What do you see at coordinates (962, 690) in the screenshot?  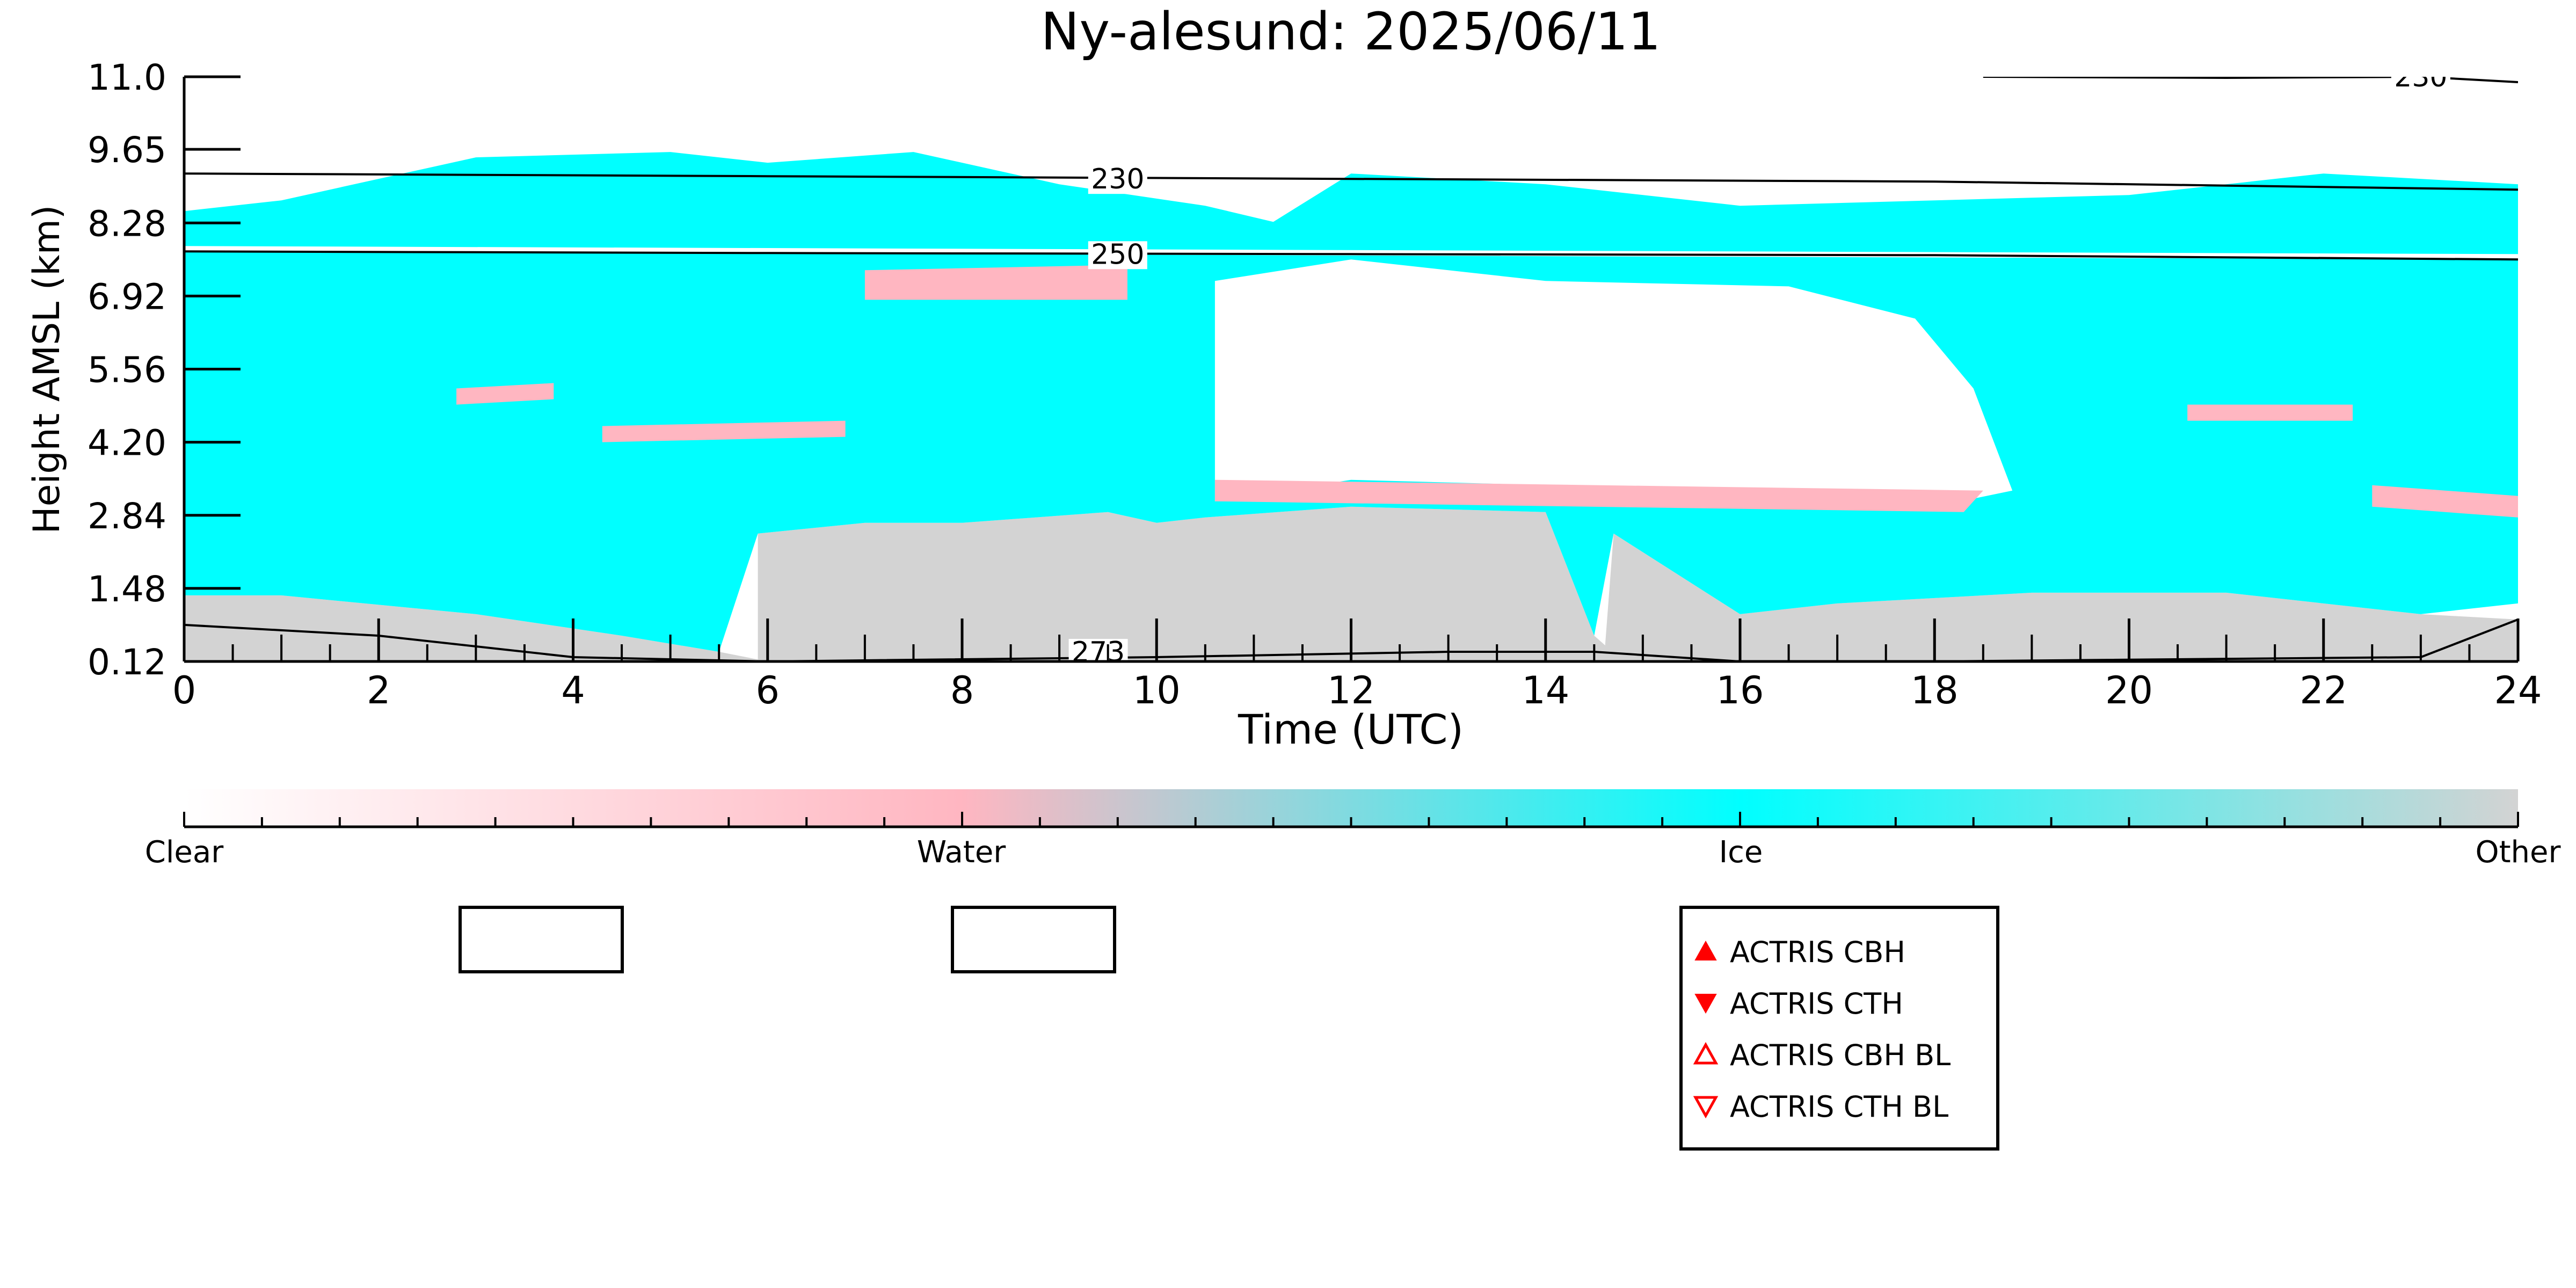 I see `x-tick-label: 8` at bounding box center [962, 690].